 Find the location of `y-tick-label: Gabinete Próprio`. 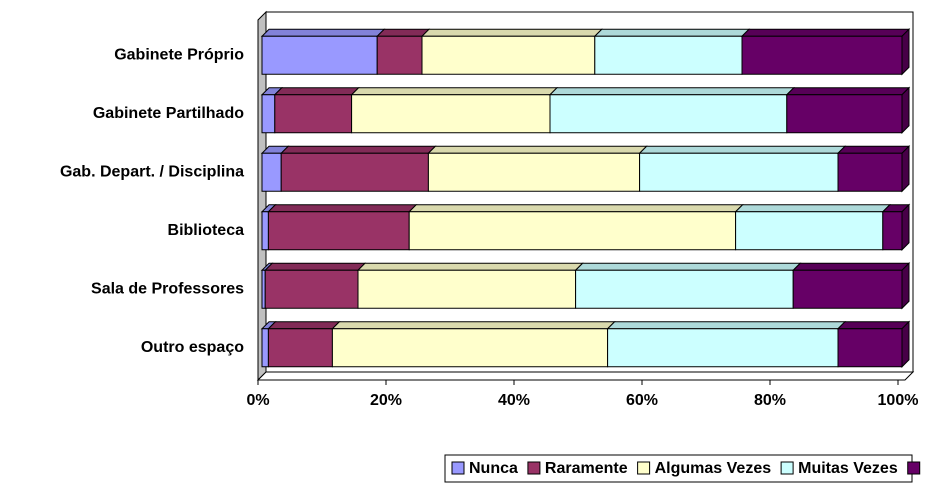

y-tick-label: Gabinete Próprio is located at coordinates (179, 54).